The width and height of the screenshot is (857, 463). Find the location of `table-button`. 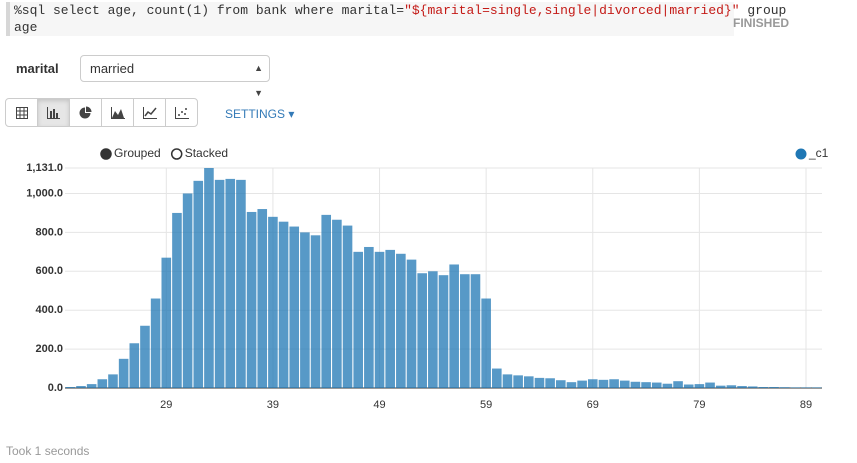

table-button is located at coordinates (21, 112).